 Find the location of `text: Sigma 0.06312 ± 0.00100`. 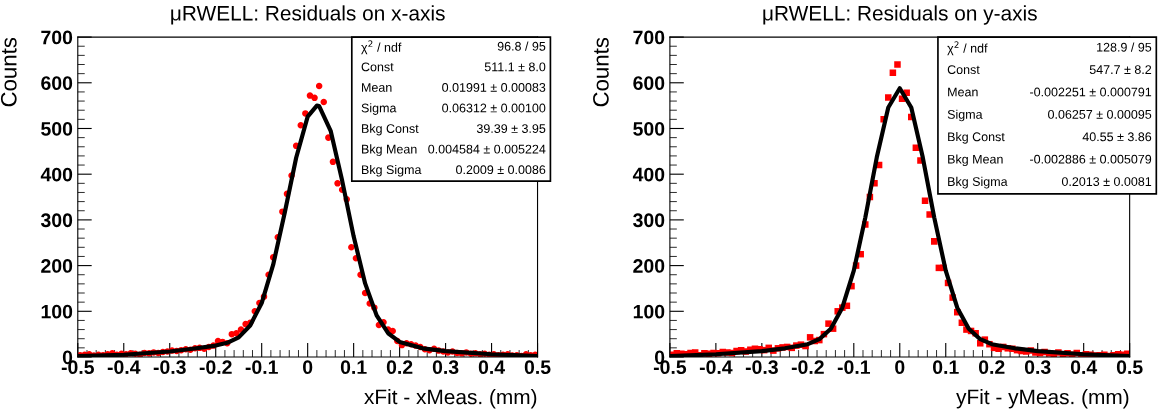

text: Sigma 0.06312 ± 0.00100 is located at coordinates (453, 109).